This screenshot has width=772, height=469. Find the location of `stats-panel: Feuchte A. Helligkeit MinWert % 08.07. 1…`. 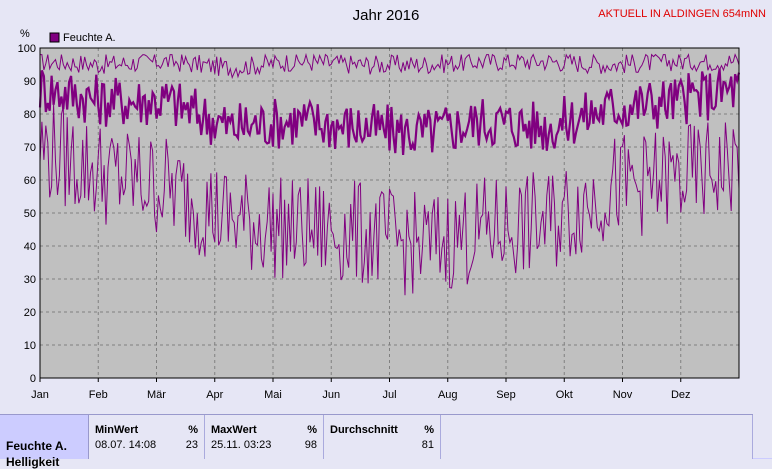

stats-panel: Feuchte A. Helligkeit MinWert % 08.07. 1… is located at coordinates (386, 441).